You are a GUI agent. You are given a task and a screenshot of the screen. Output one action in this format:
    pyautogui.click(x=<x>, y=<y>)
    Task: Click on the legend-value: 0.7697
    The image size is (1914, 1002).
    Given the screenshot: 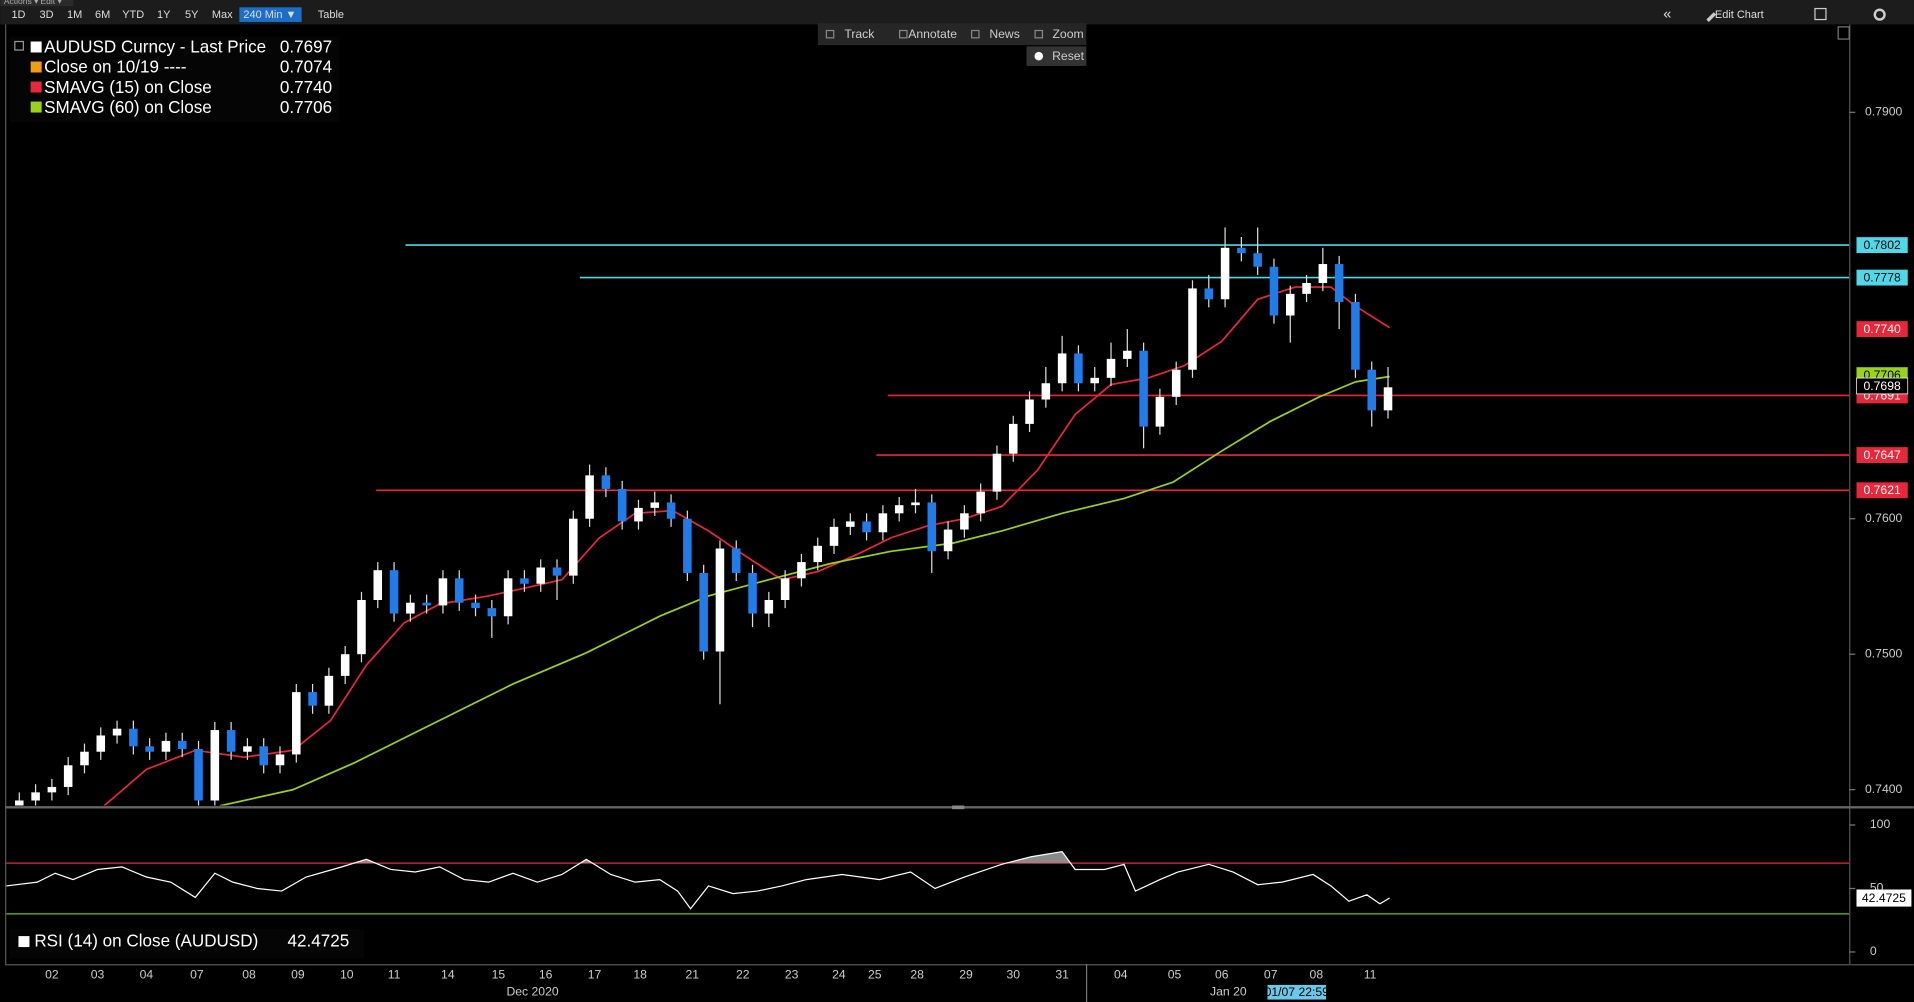 What is the action you would take?
    pyautogui.click(x=306, y=47)
    